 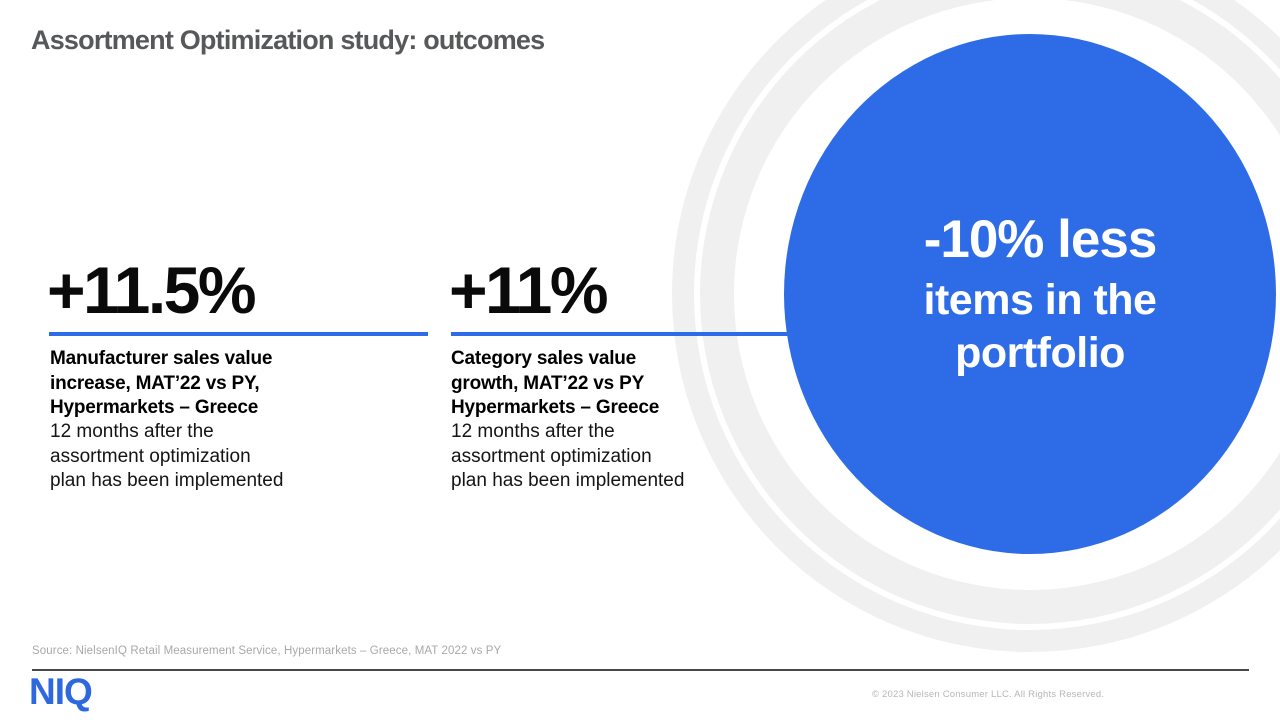 What do you see at coordinates (544, 358) in the screenshot?
I see `caption-line: Category sales value` at bounding box center [544, 358].